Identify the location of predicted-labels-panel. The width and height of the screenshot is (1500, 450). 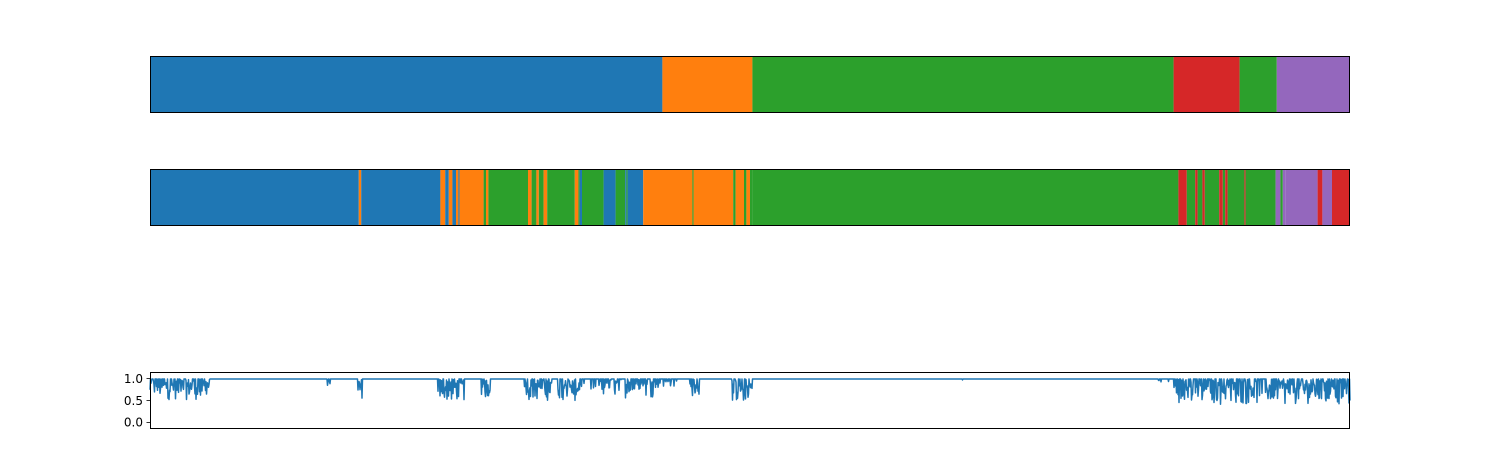
(750, 197).